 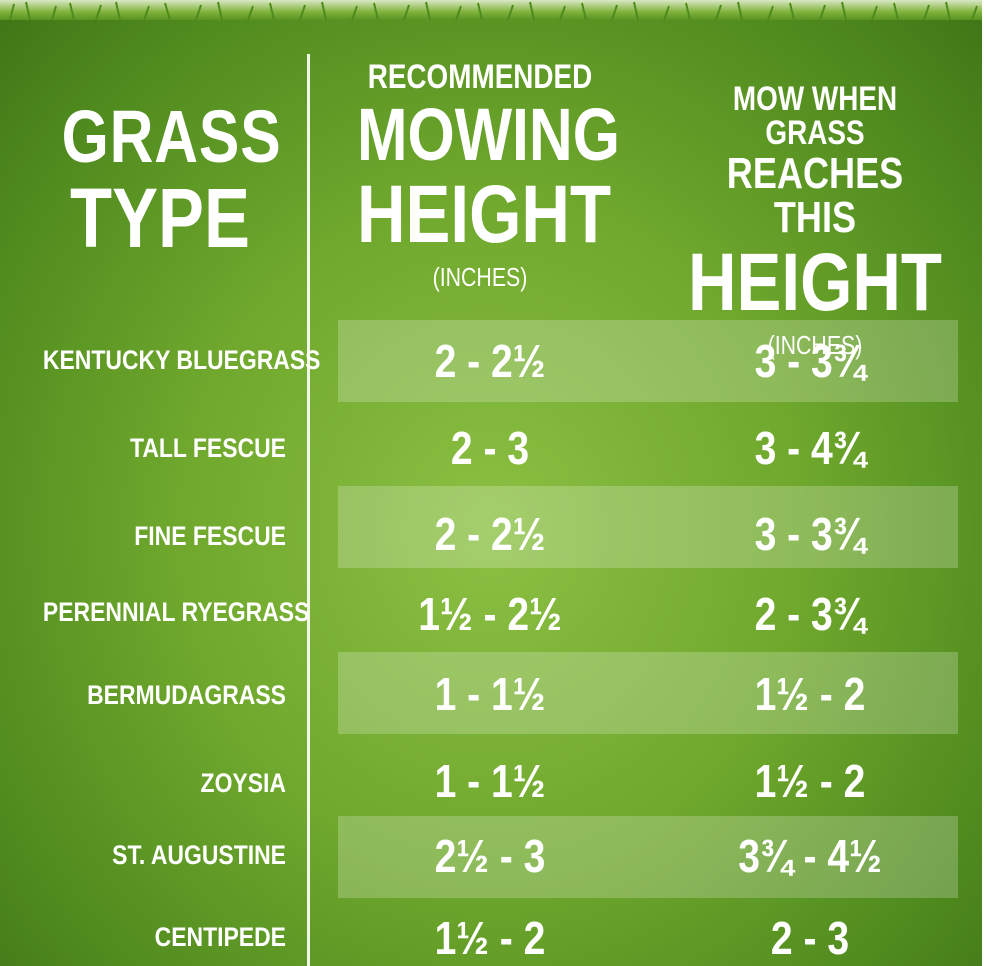 What do you see at coordinates (160, 218) in the screenshot?
I see `grass-type-header-line2: TYPE` at bounding box center [160, 218].